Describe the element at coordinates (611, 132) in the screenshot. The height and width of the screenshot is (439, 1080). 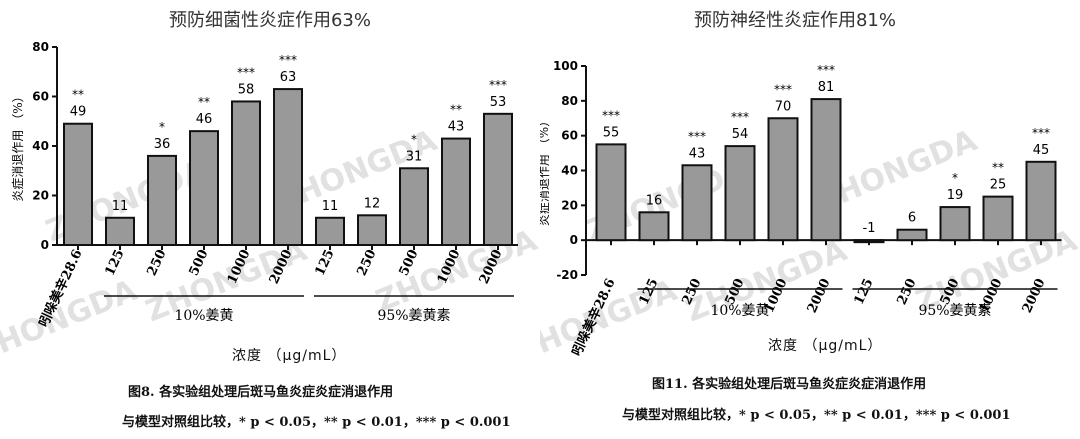
I see `data-label: 55` at that location.